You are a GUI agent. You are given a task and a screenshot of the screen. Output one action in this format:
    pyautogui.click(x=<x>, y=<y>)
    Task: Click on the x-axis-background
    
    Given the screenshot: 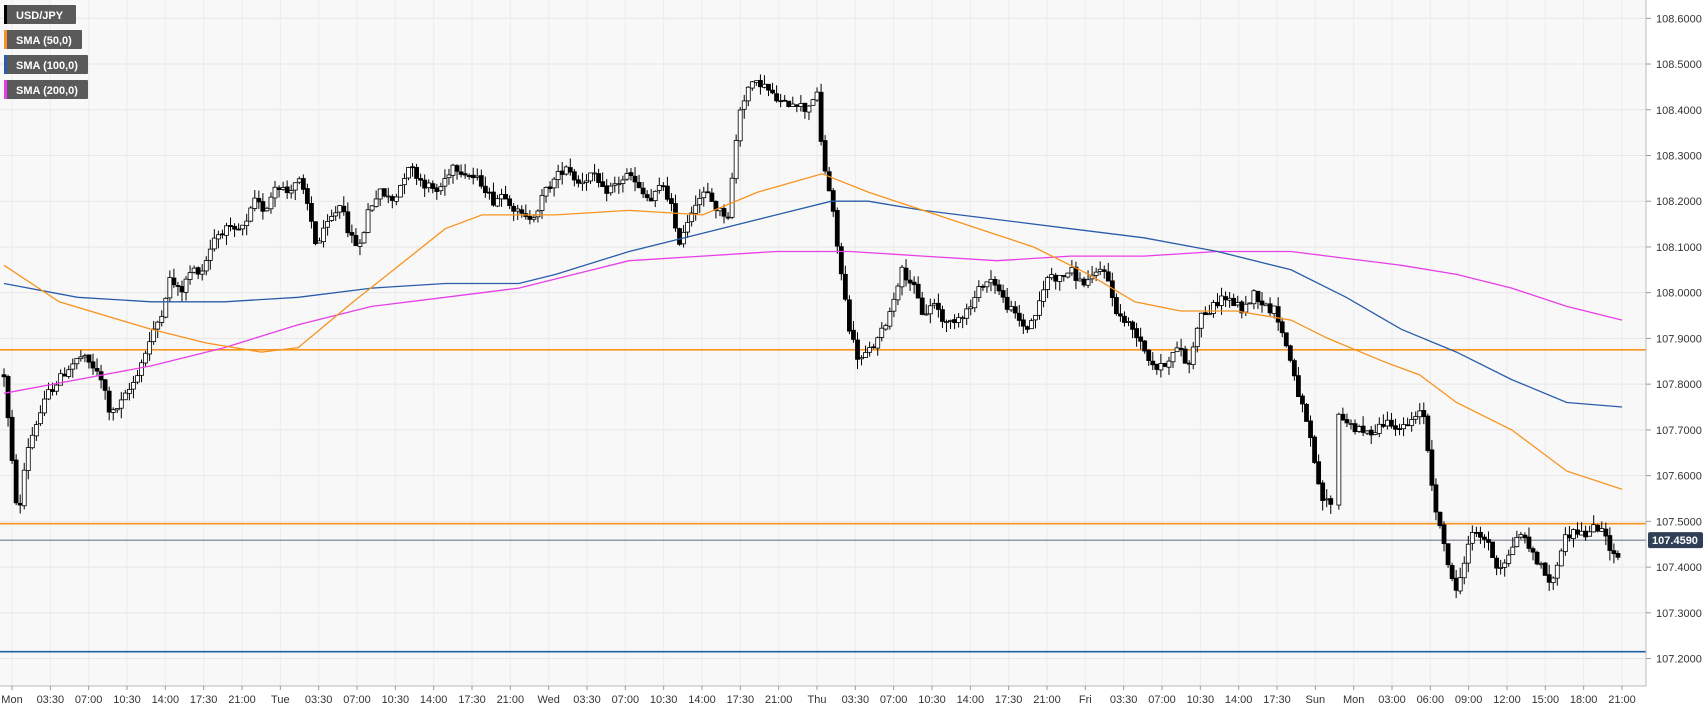 What is the action you would take?
    pyautogui.click(x=853, y=699)
    